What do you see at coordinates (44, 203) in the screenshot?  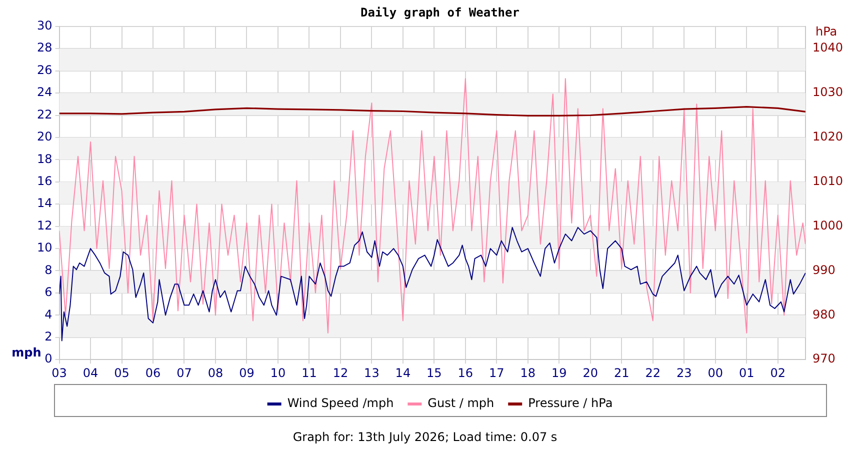 I see `y-tick-label: 14` at bounding box center [44, 203].